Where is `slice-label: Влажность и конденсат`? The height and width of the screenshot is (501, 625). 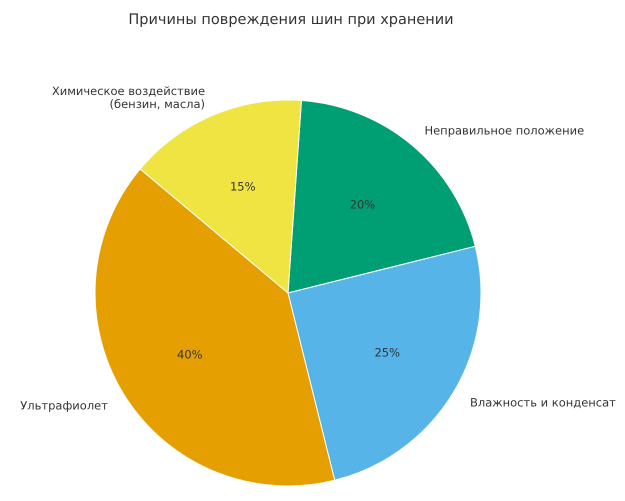 slice-label: Влажность и конденсат is located at coordinates (543, 402).